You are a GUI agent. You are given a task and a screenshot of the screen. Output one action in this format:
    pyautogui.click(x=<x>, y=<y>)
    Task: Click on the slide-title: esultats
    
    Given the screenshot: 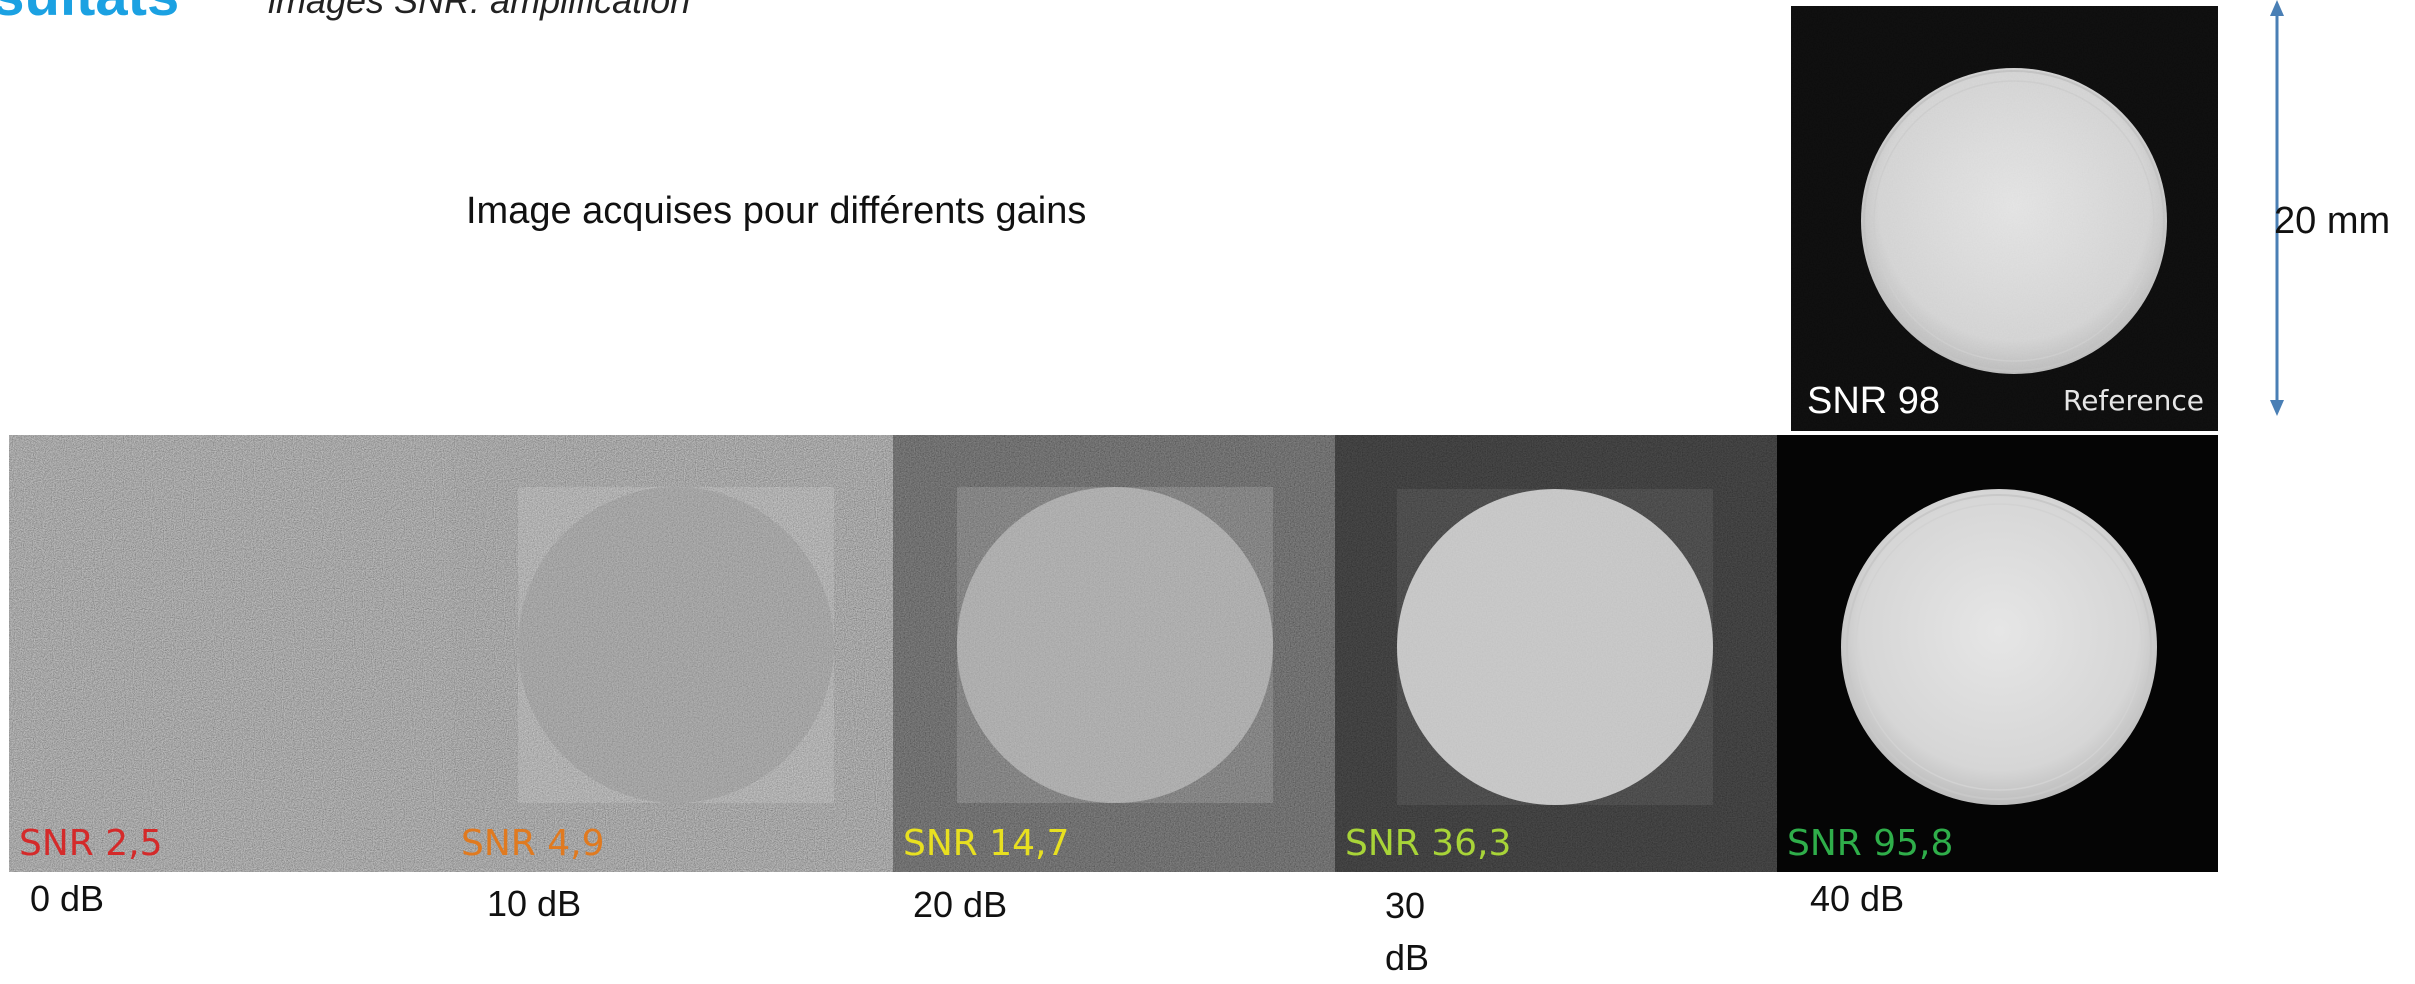 What is the action you would take?
    pyautogui.click(x=89, y=14)
    